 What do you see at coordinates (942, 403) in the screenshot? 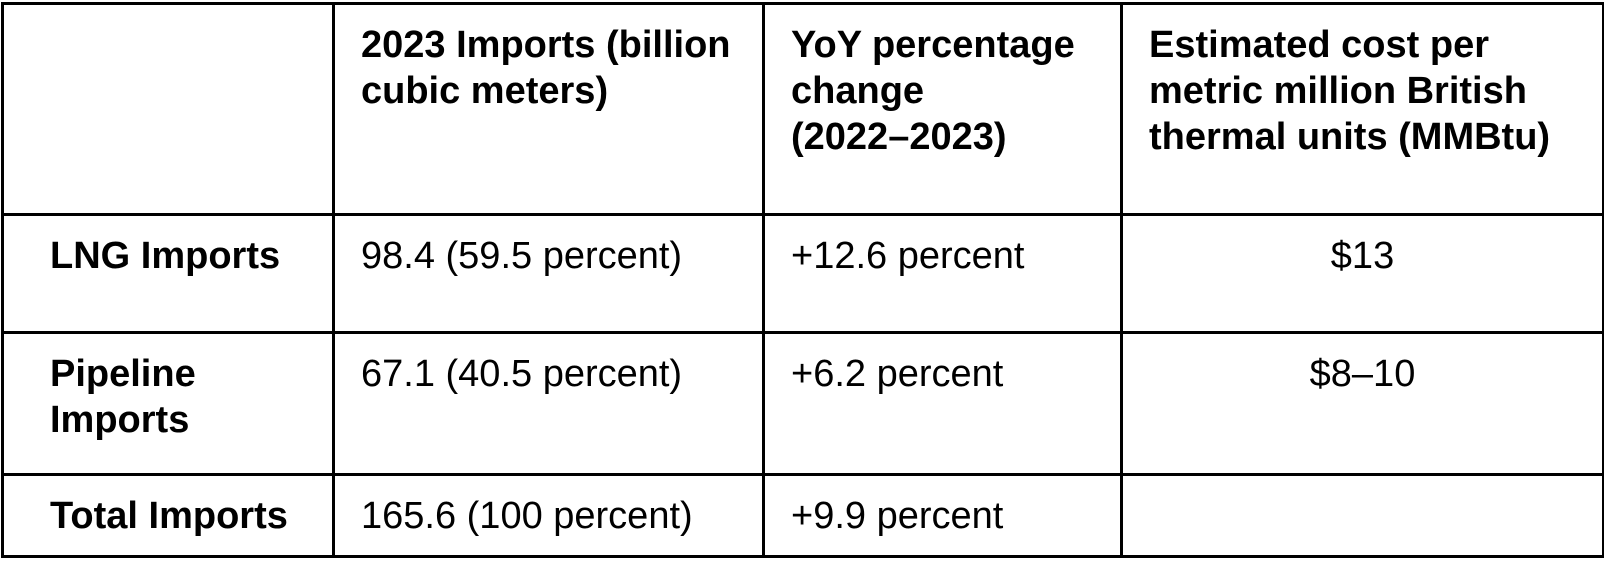
I see `cell-pipeline-yoy-change: +6.2 percent` at bounding box center [942, 403].